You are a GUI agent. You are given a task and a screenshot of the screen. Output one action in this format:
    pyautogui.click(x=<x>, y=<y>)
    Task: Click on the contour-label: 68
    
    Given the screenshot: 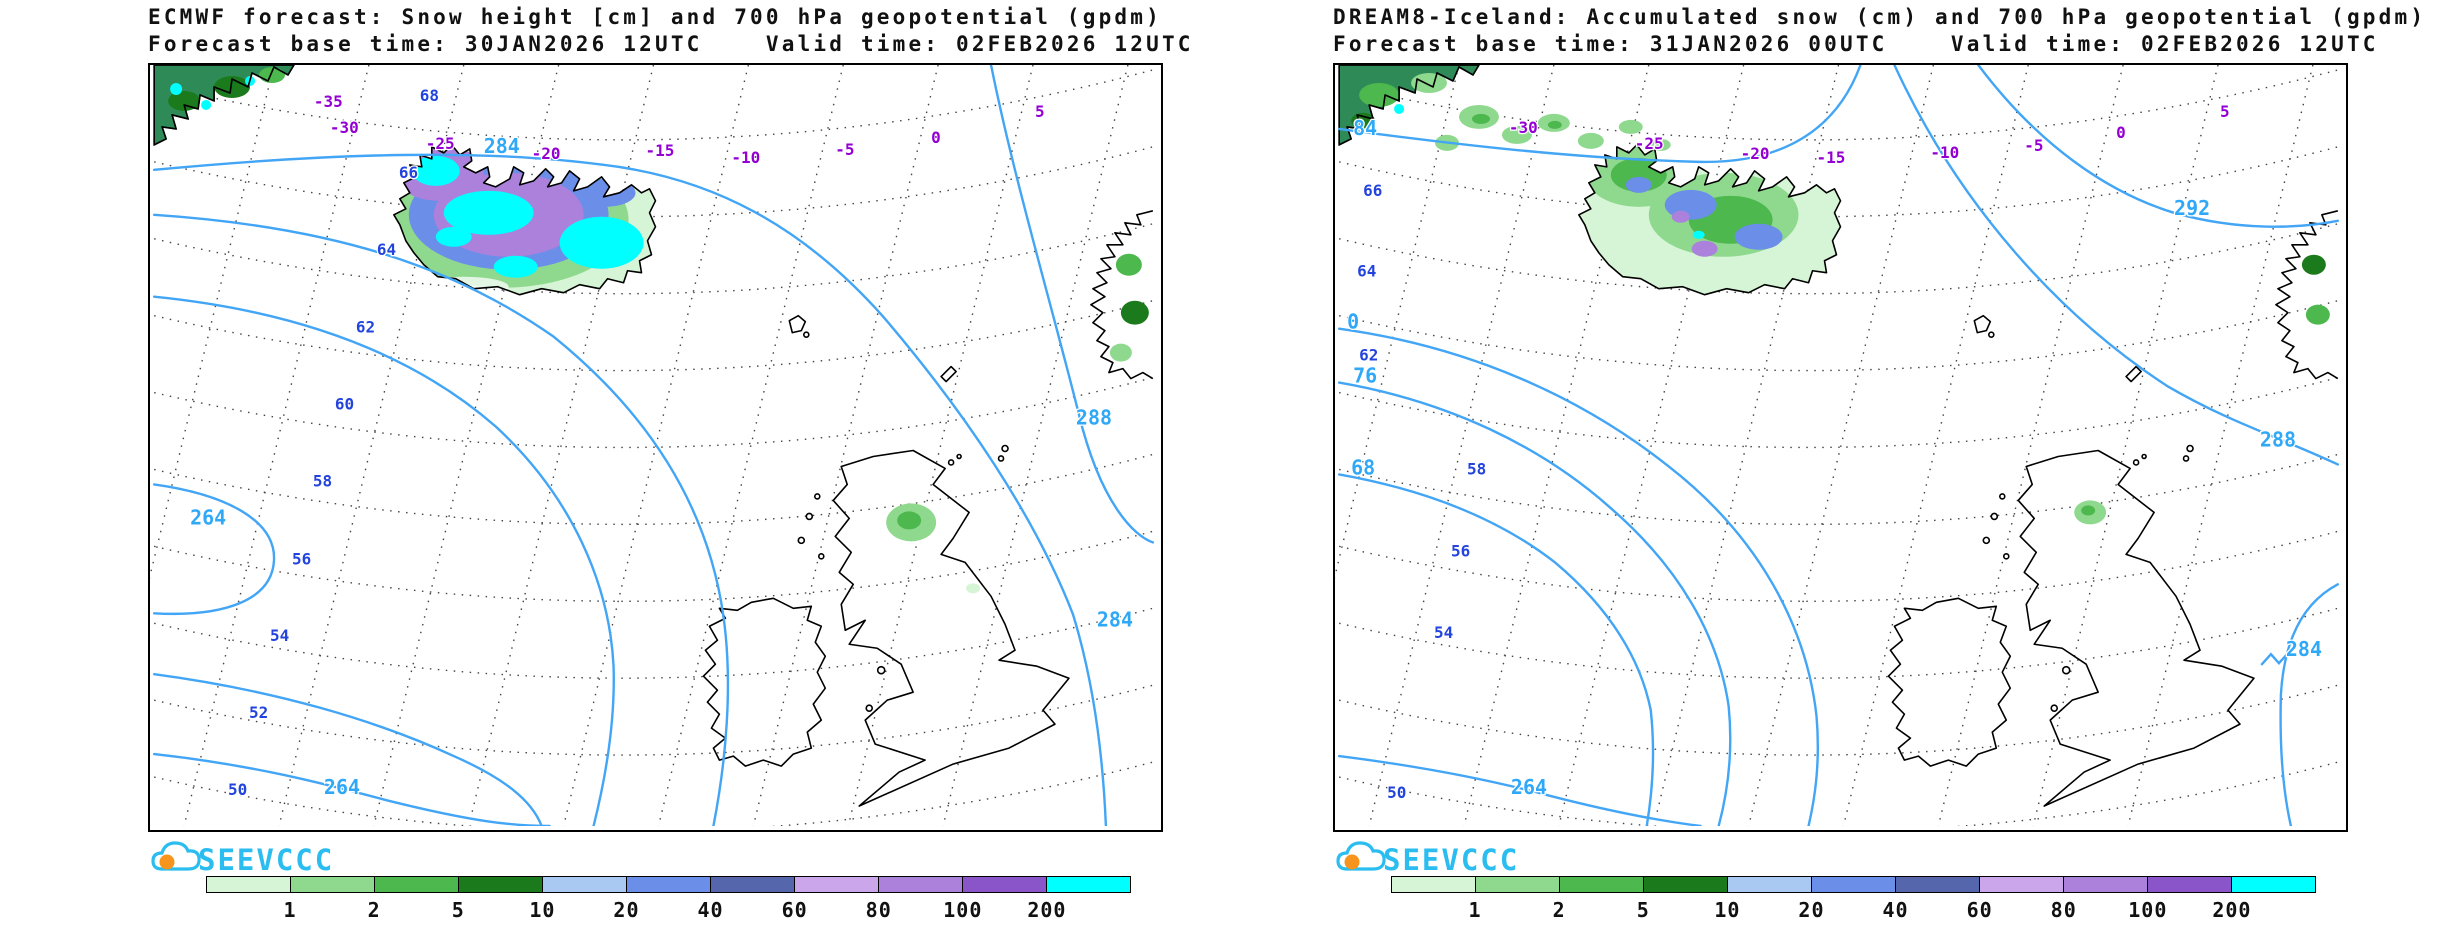 What is the action you would take?
    pyautogui.click(x=1363, y=467)
    